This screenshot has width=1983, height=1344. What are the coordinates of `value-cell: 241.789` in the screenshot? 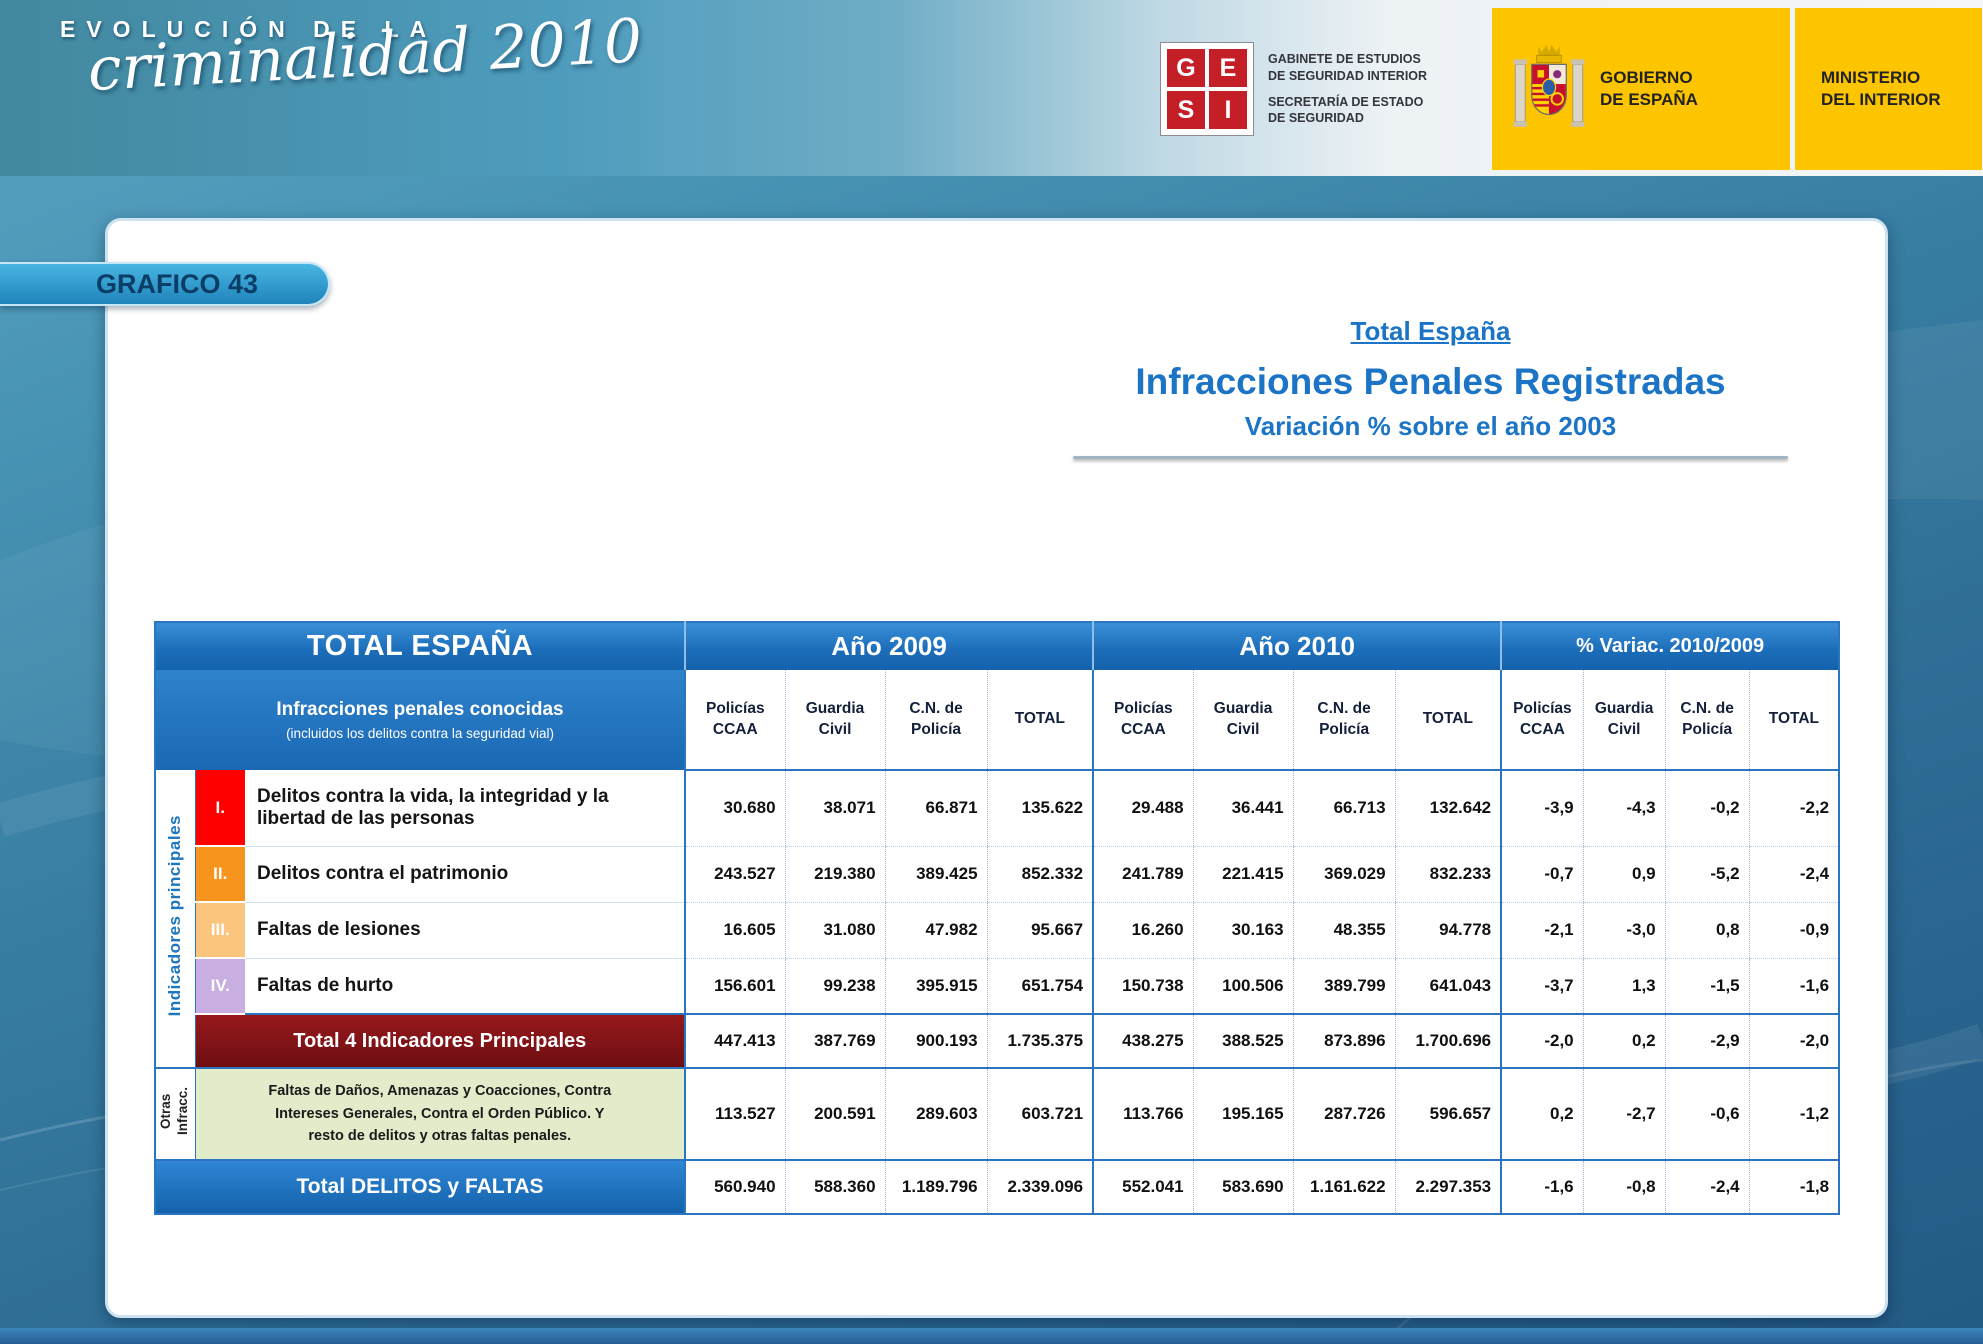 It's located at (1143, 874).